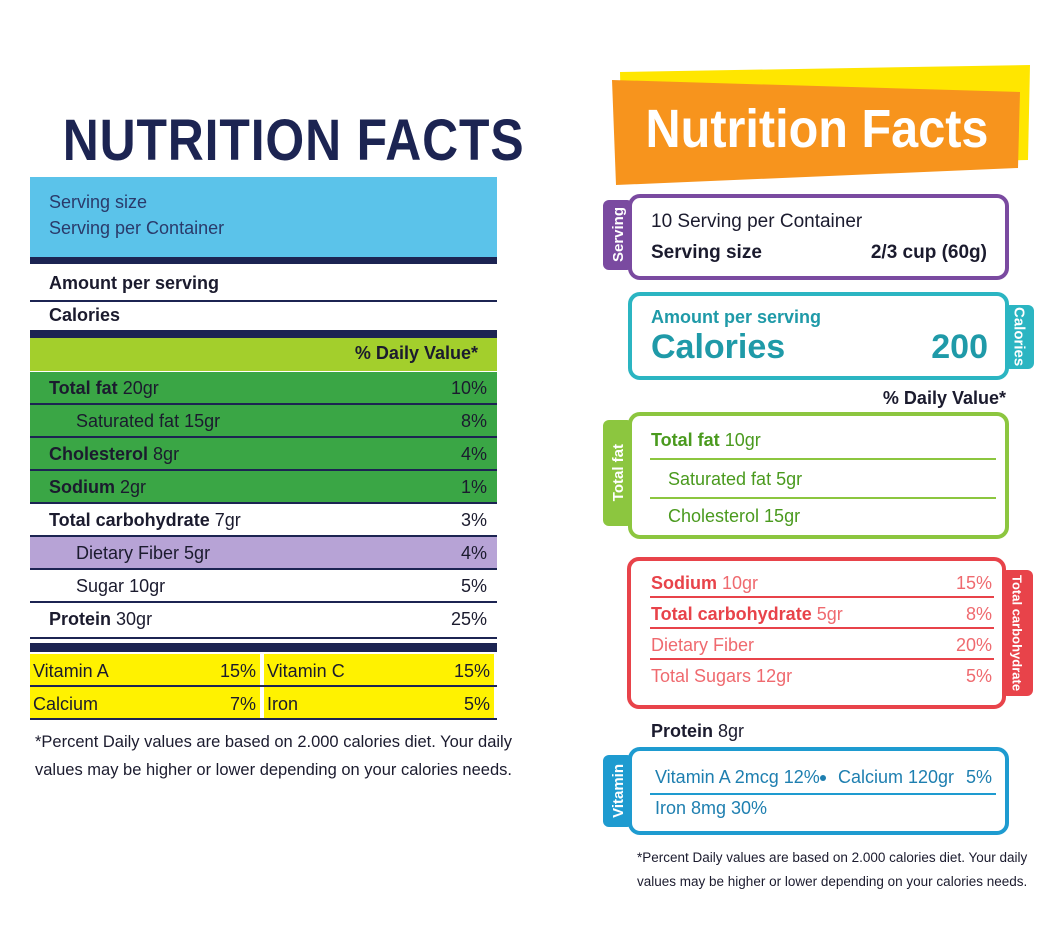 The width and height of the screenshot is (1060, 943). I want to click on daily-value-band, so click(263, 354).